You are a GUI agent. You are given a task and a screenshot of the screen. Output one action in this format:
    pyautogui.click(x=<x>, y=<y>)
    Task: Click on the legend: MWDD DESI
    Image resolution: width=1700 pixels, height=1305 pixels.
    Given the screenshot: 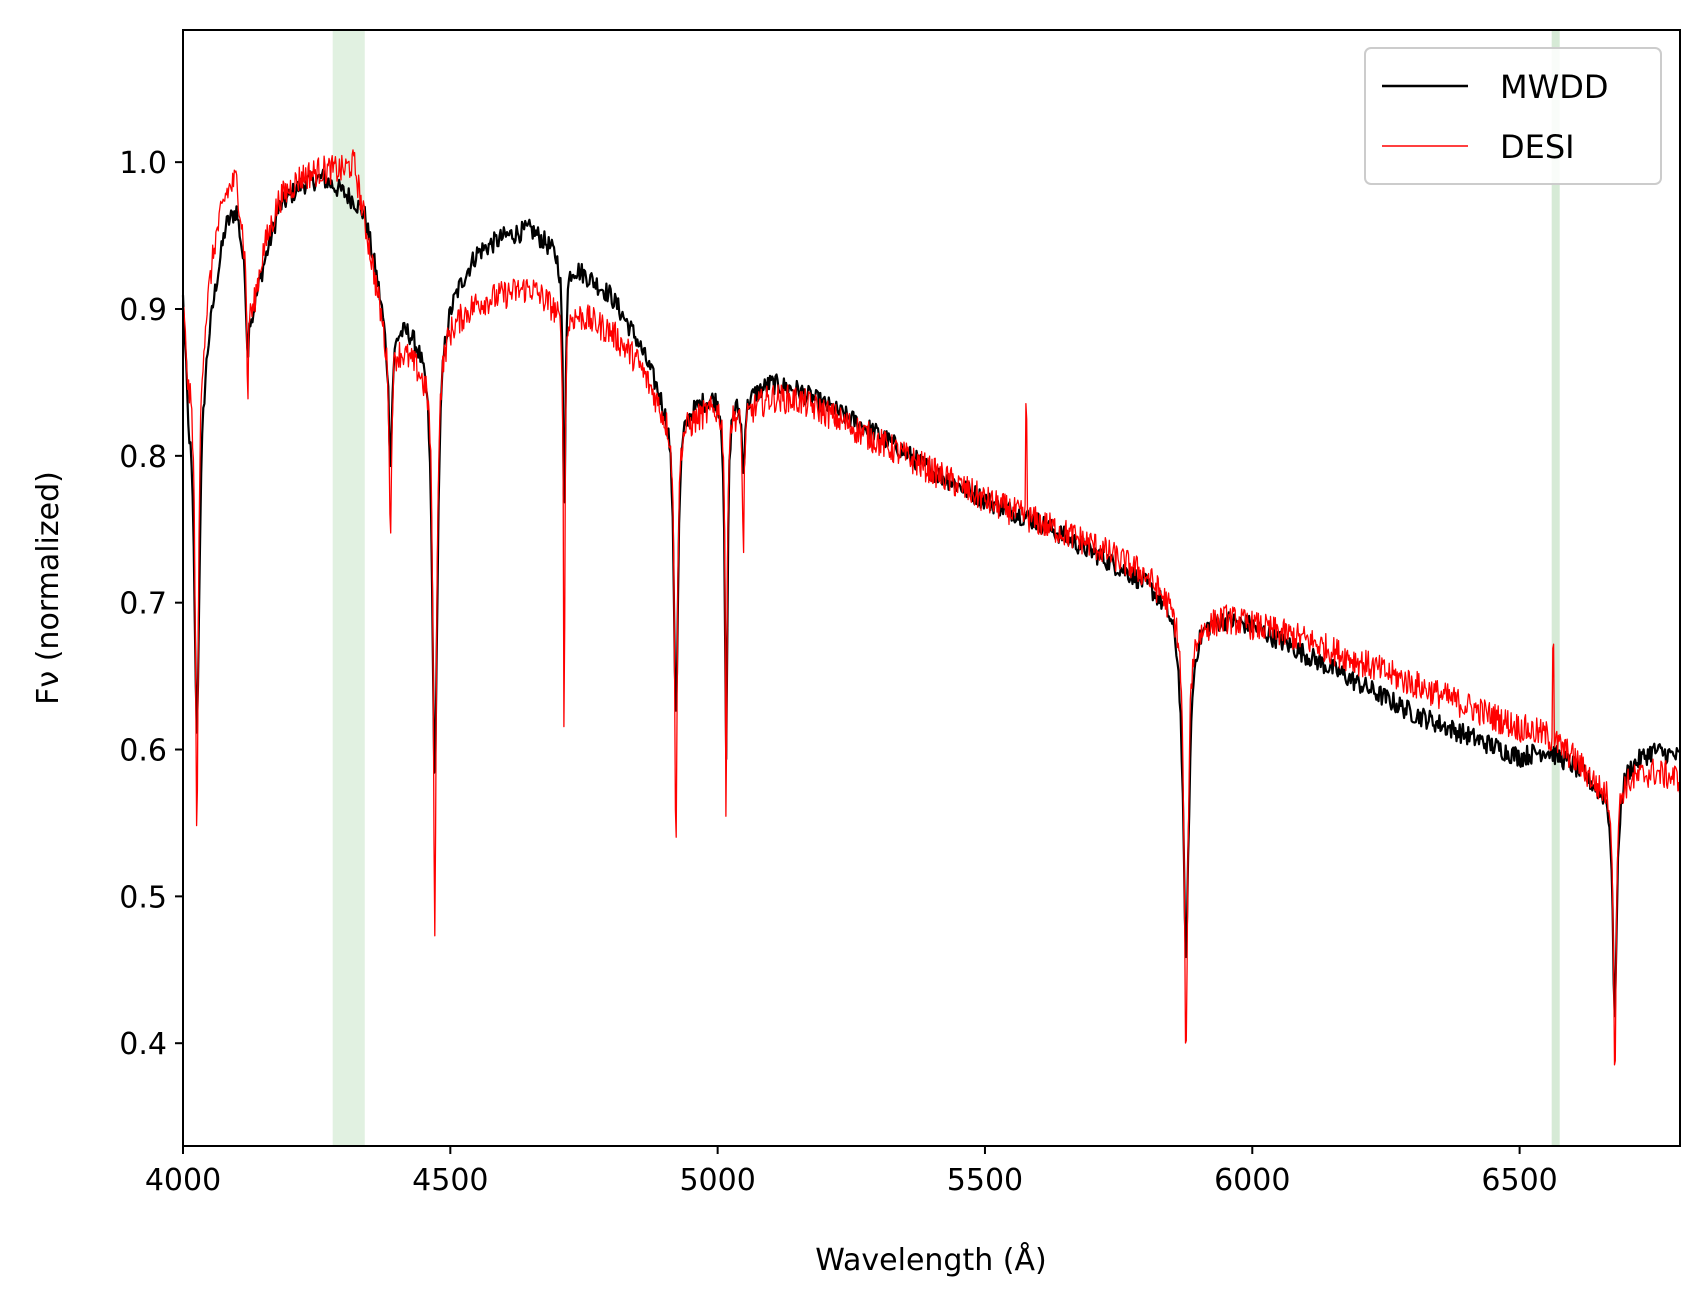 What is the action you would take?
    pyautogui.click(x=1513, y=116)
    